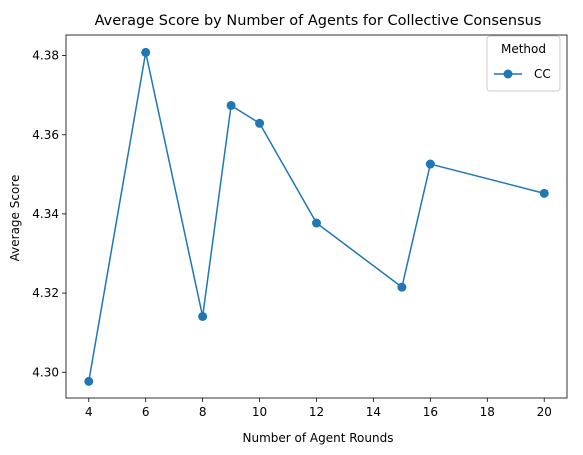  What do you see at coordinates (430, 412) in the screenshot?
I see `x-tick-label: 16` at bounding box center [430, 412].